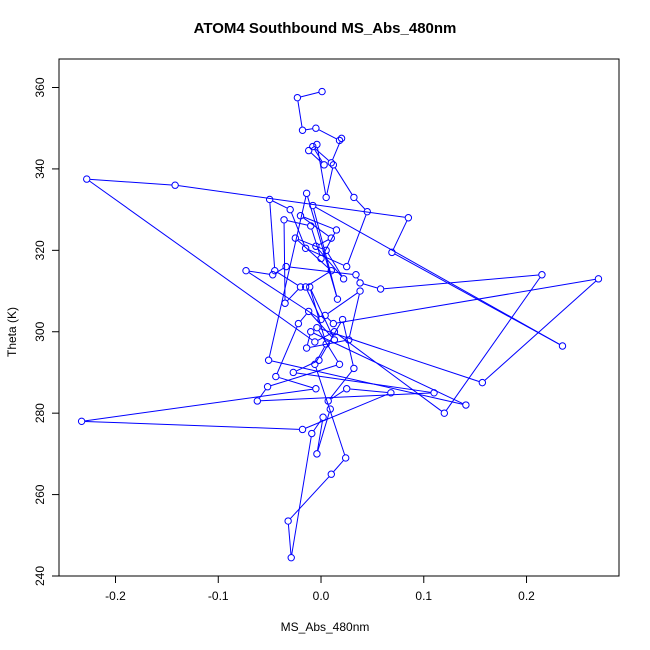 The width and height of the screenshot is (650, 650). I want to click on y-tick-label: 340, so click(40, 169).